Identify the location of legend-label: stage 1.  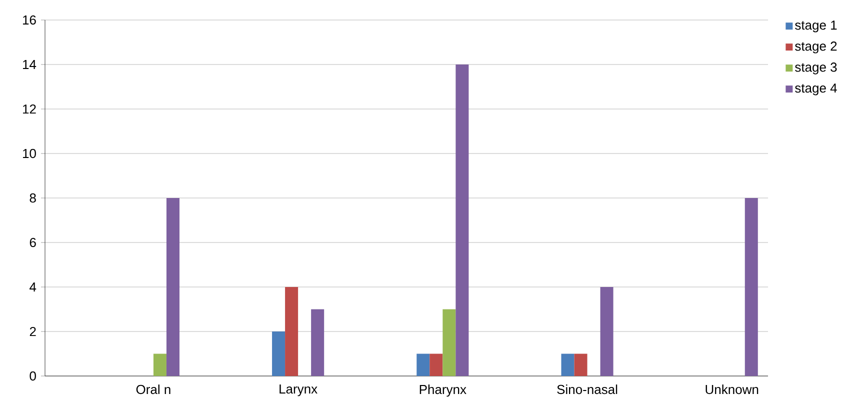
(816, 26).